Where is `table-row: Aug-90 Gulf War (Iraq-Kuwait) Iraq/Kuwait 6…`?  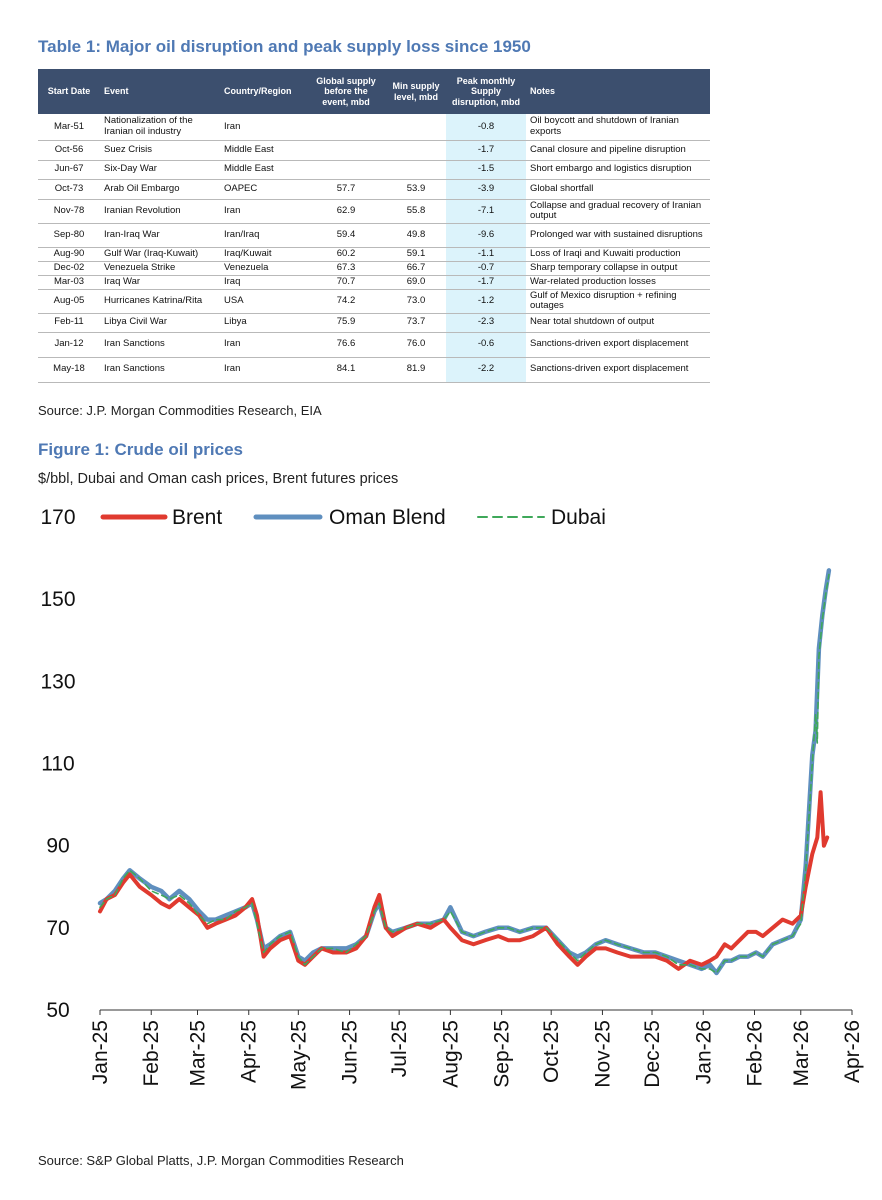 table-row: Aug-90 Gulf War (Iraq-Kuwait) Iraq/Kuwait 6… is located at coordinates (374, 254).